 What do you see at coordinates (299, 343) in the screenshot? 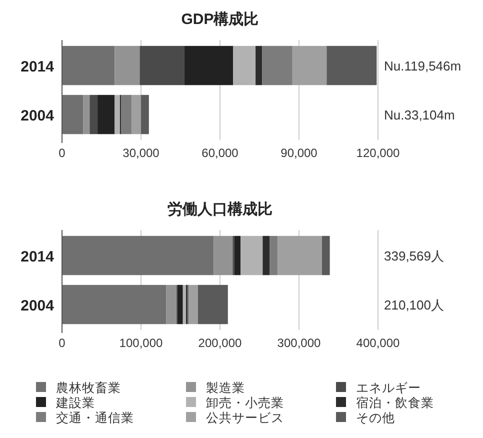
I see `x-tick-label: 300,000` at bounding box center [299, 343].